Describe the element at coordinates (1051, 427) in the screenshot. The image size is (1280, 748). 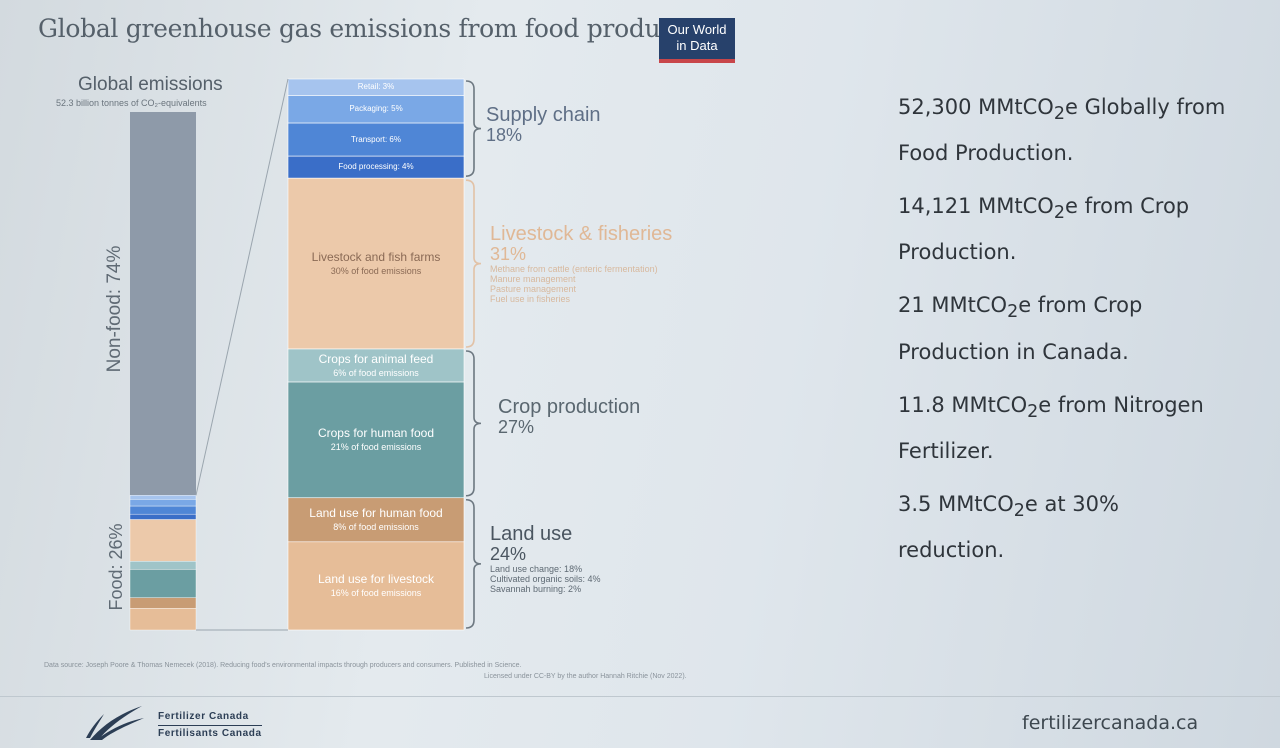
I see `fact-nitrogen: 11.8 MMtCO2e from Nitrogen Fertilizer.` at that location.